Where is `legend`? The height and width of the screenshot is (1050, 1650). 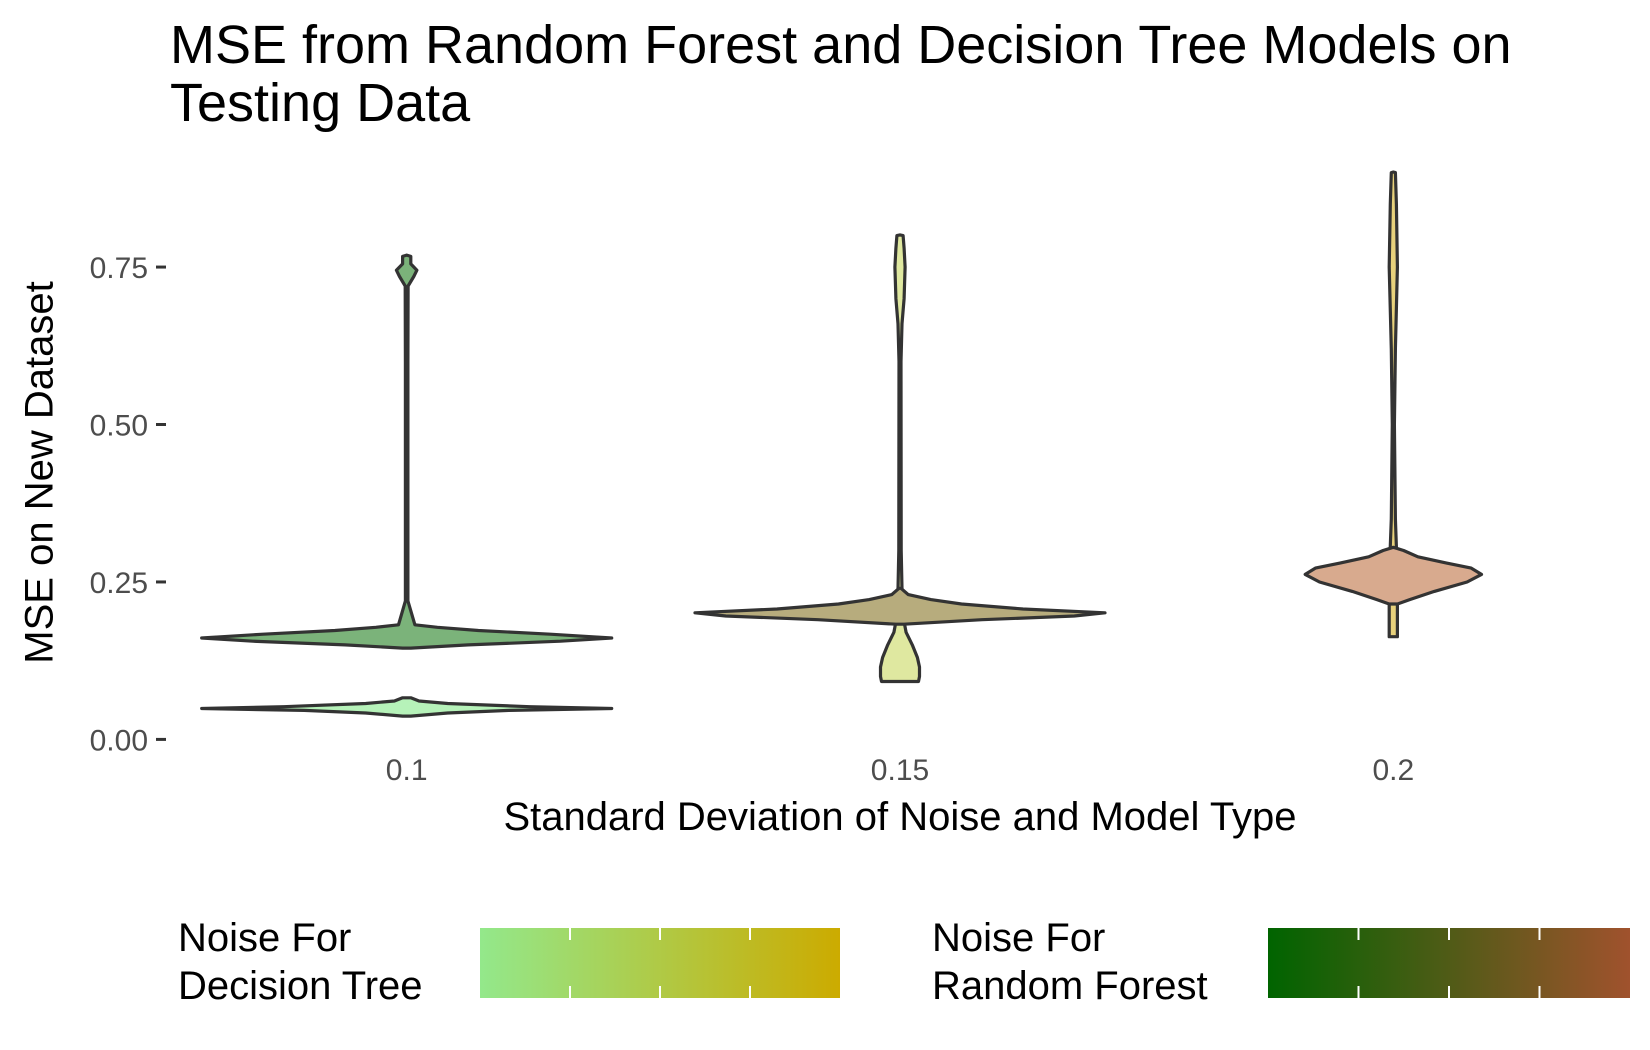 legend is located at coordinates (1055, 963).